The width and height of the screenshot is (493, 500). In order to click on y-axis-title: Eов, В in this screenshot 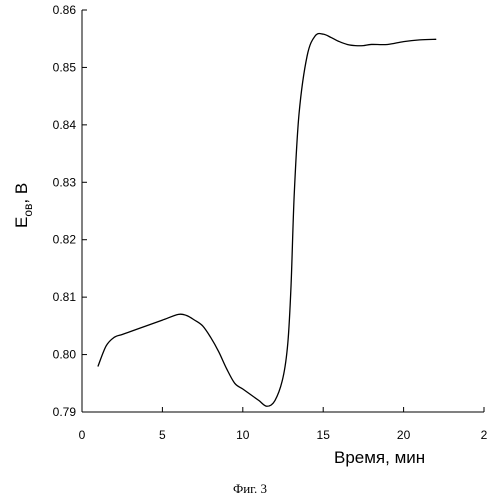, I will do `click(23, 205)`.